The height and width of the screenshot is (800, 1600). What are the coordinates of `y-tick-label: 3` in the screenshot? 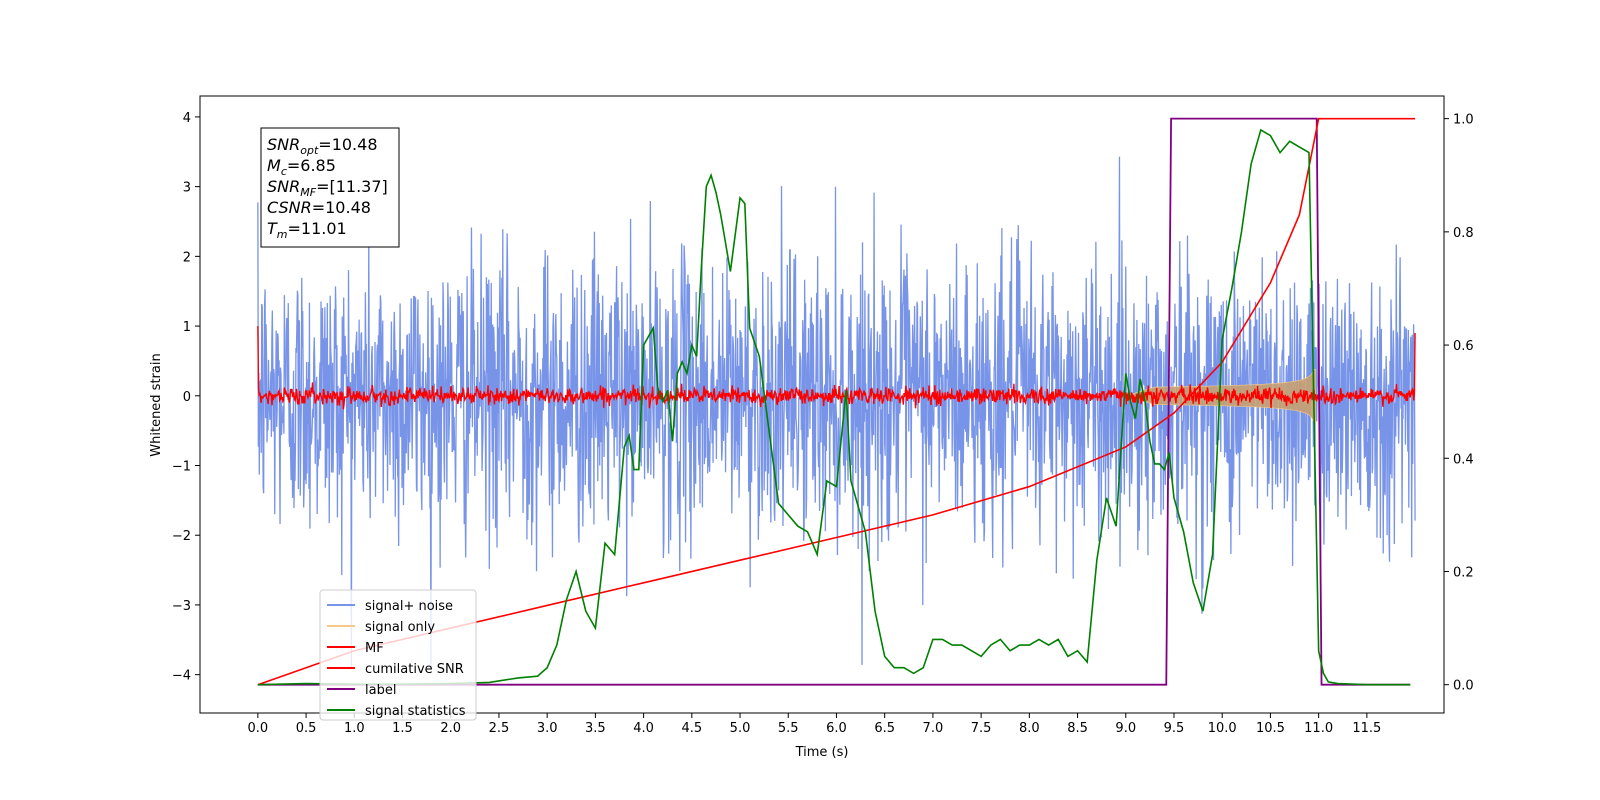 It's located at (187, 188).